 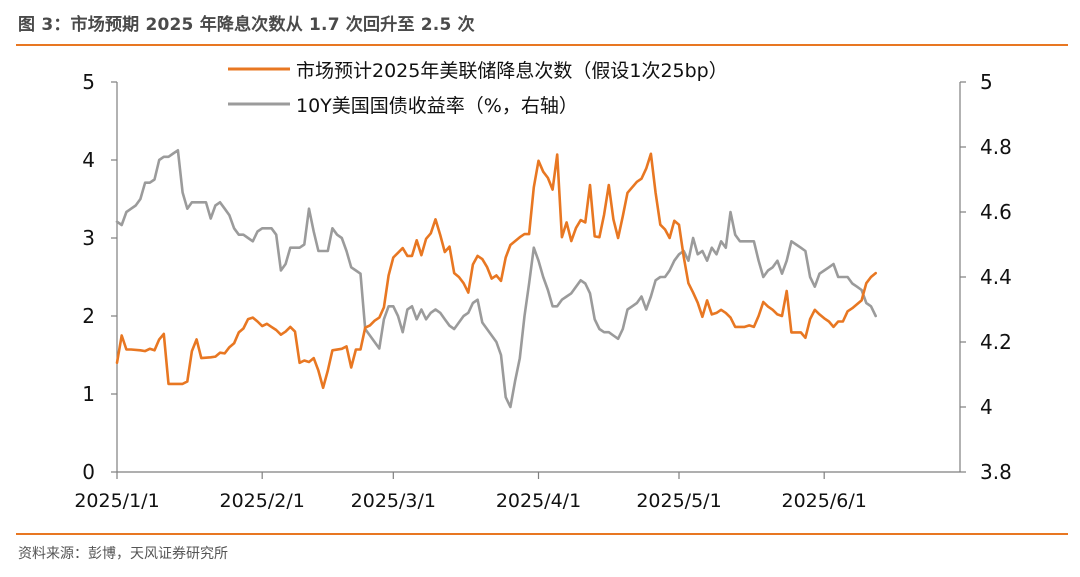 What do you see at coordinates (996, 212) in the screenshot?
I see `right-axis-tick-label: 4.6` at bounding box center [996, 212].